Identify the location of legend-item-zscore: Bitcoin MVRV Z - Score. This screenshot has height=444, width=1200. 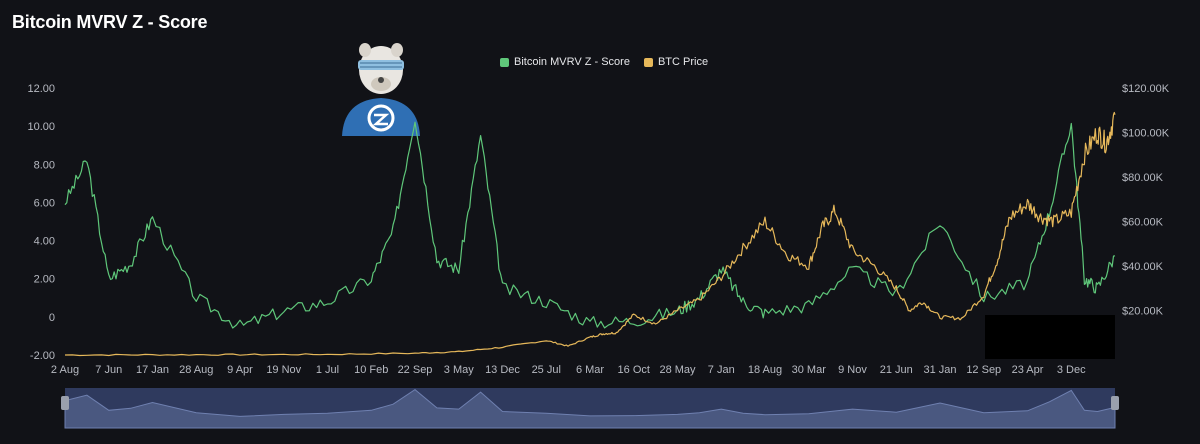
(565, 62).